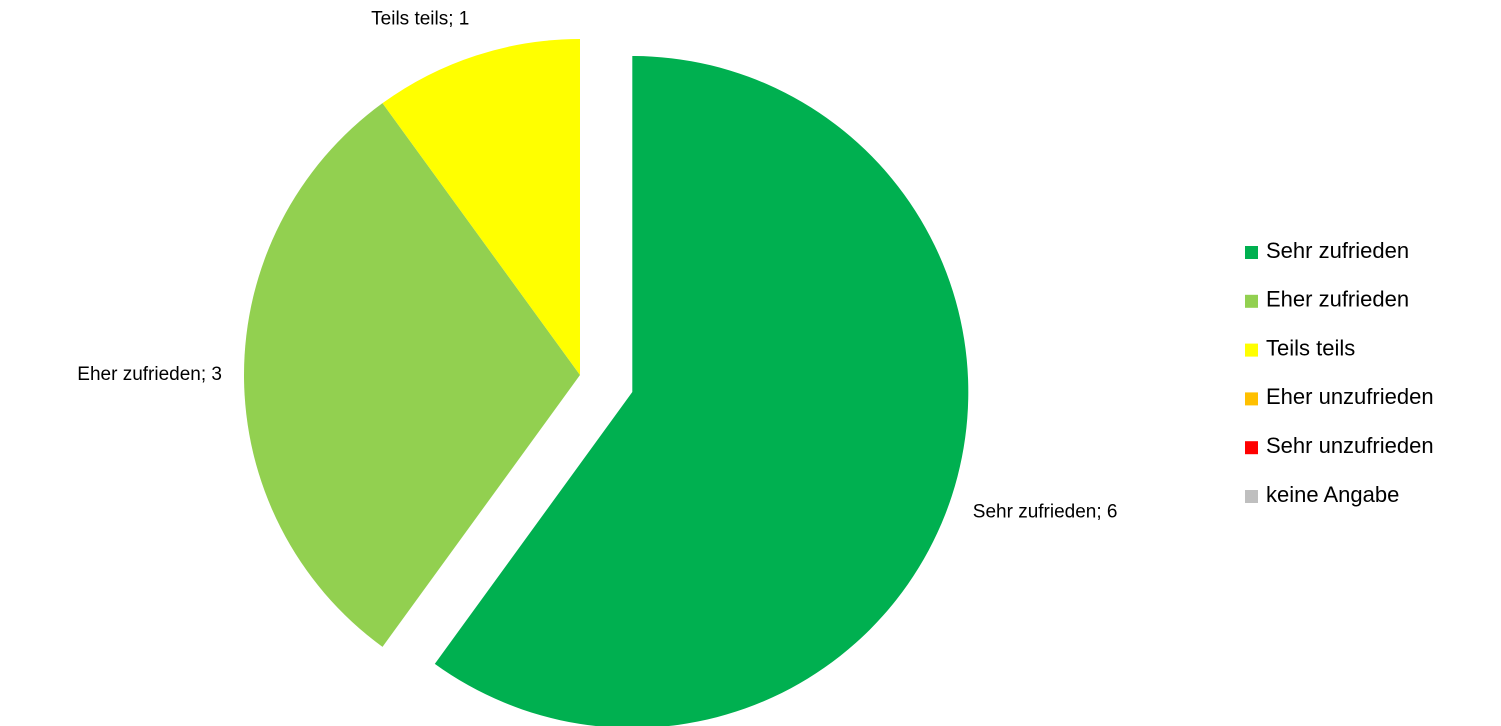  I want to click on data-label: Teils teils; 1, so click(420, 19).